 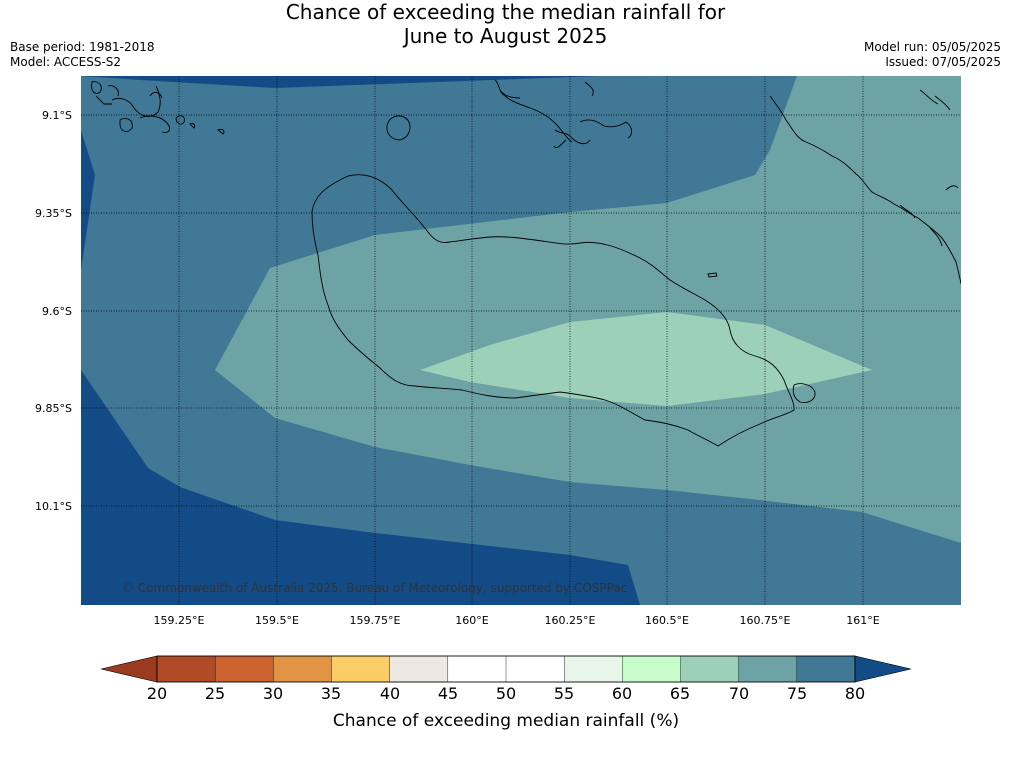 I want to click on lon-label: 160.75°E, so click(x=765, y=620).